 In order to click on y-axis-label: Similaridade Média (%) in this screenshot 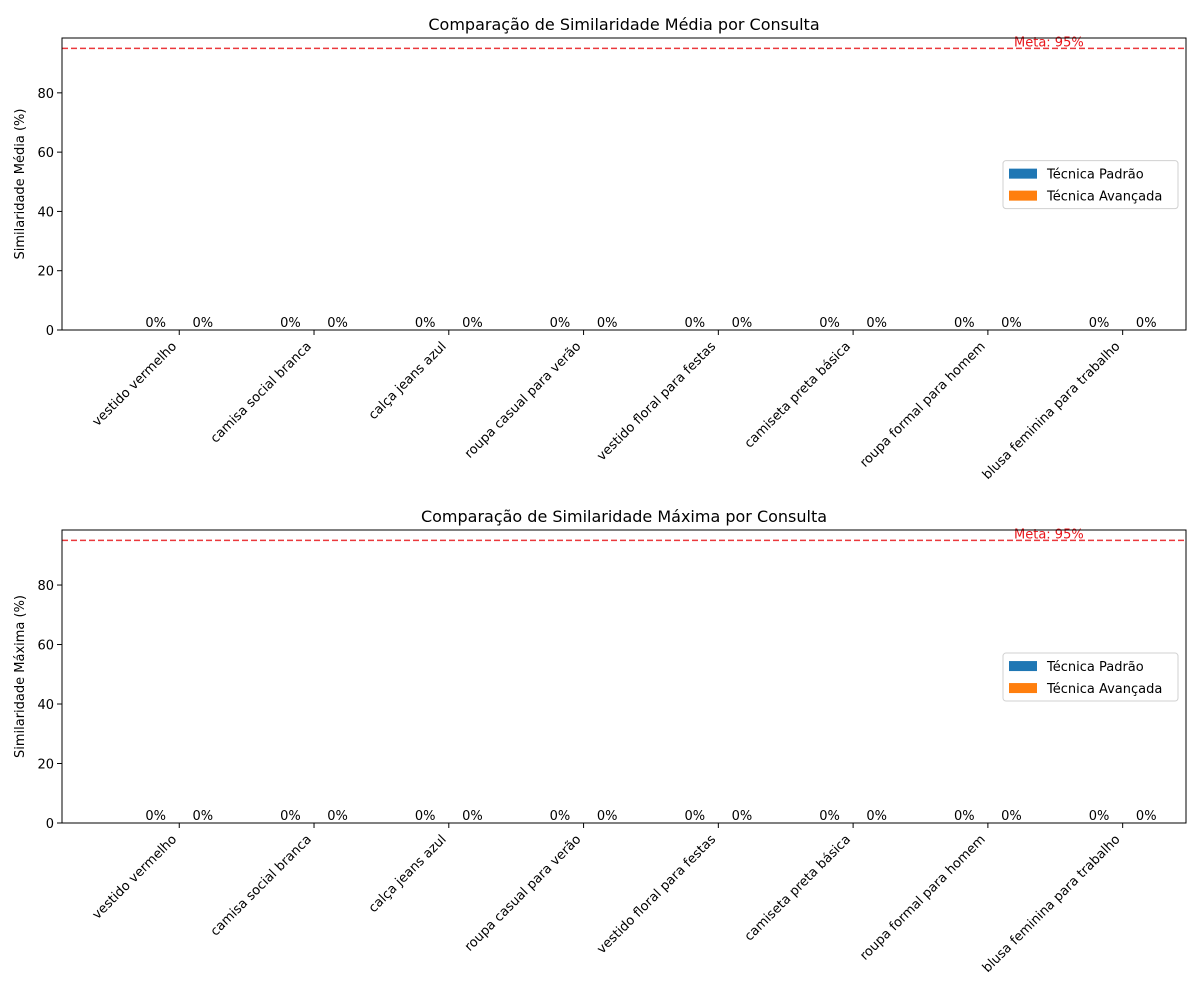, I will do `click(20, 184)`.